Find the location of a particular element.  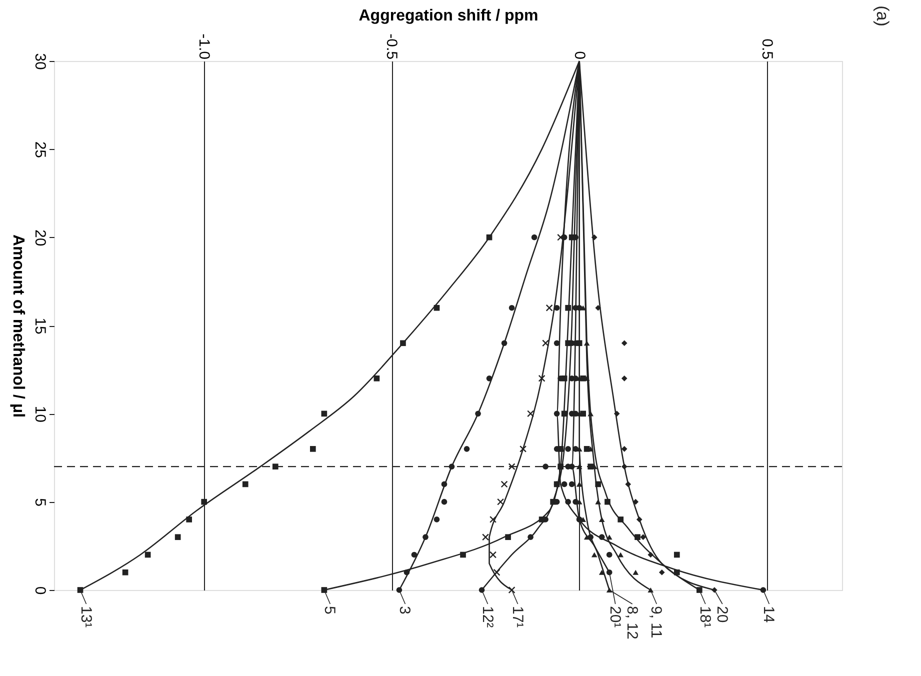

text: (a) is located at coordinates (882, 16).